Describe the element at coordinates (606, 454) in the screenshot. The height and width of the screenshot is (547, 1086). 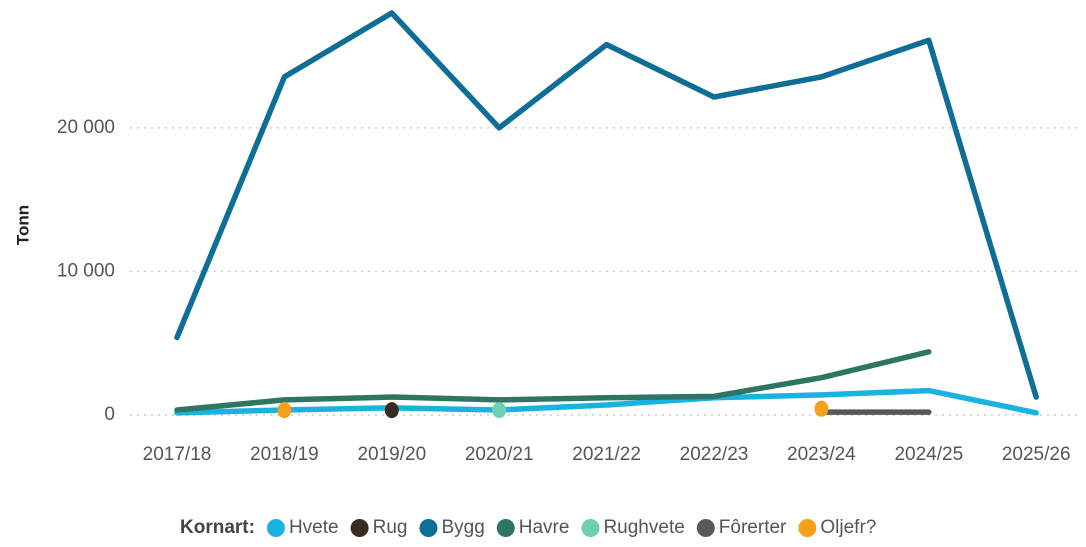
I see `x-tick-label: 2021/22` at that location.